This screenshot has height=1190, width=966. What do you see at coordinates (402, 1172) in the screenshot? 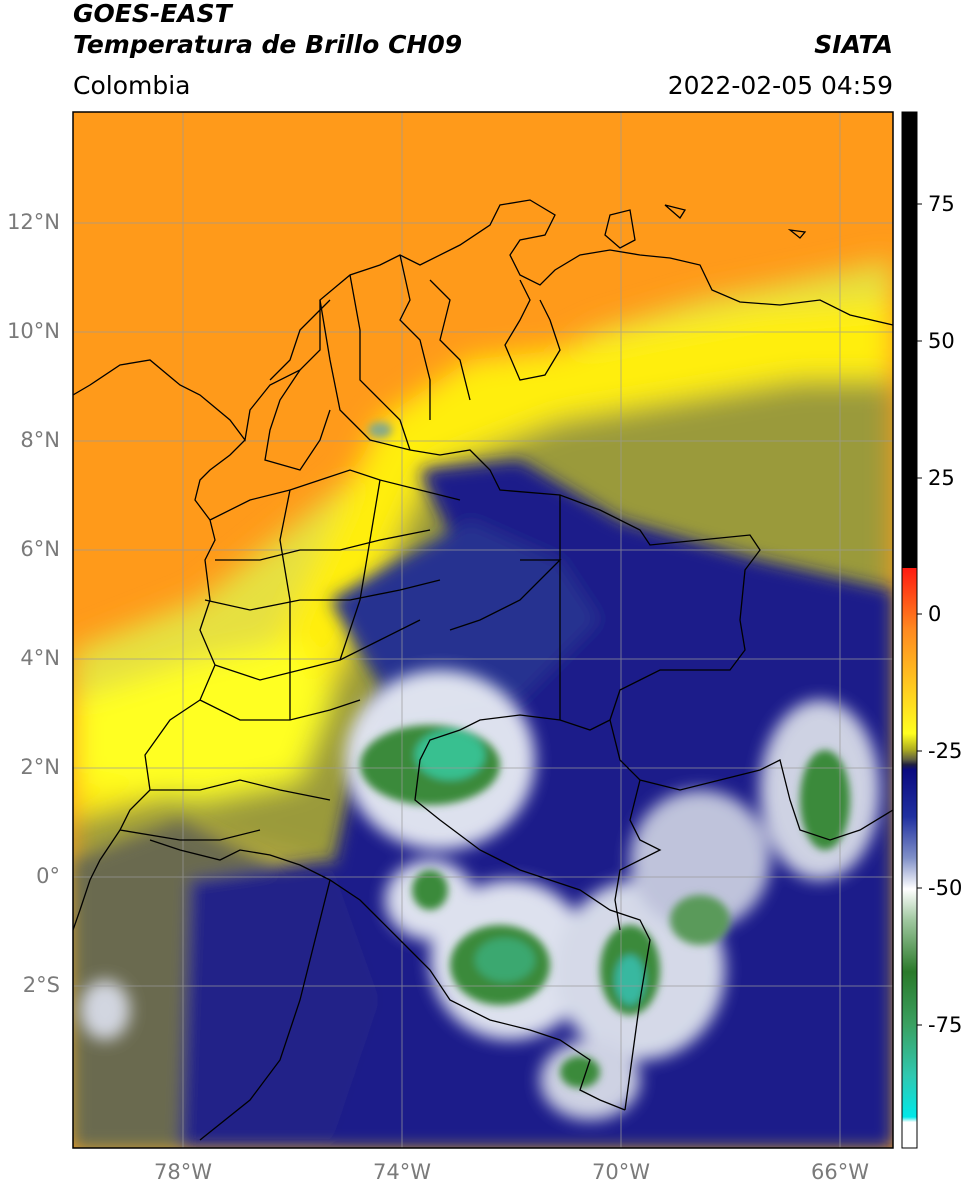
I see `lon-tick-74w: 74°W` at bounding box center [402, 1172].